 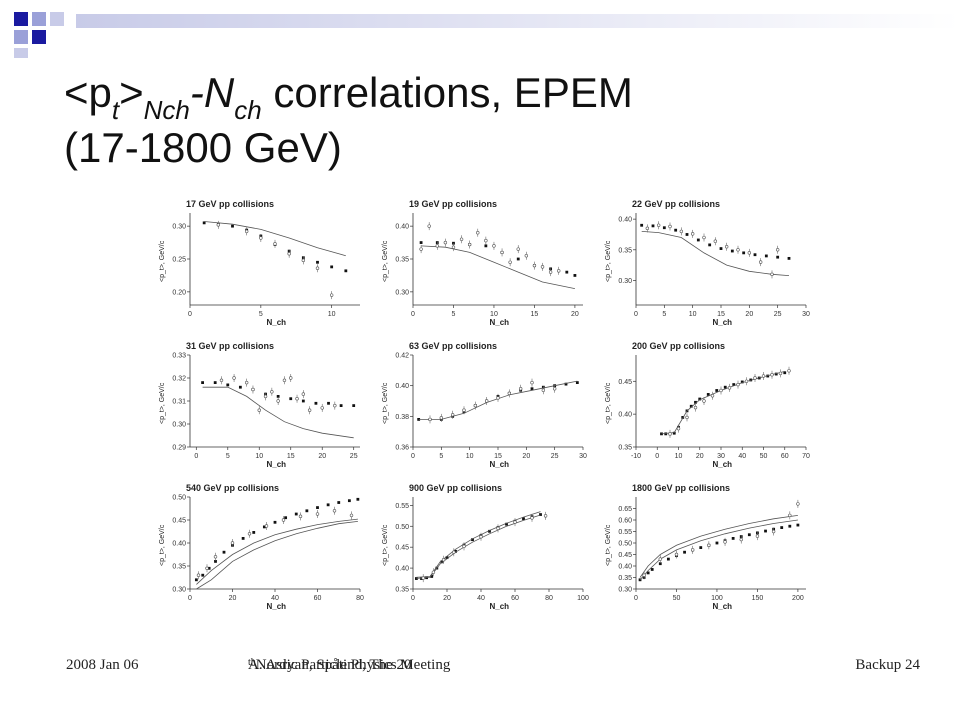 I want to click on x-tick-label: 15, so click(x=535, y=314).